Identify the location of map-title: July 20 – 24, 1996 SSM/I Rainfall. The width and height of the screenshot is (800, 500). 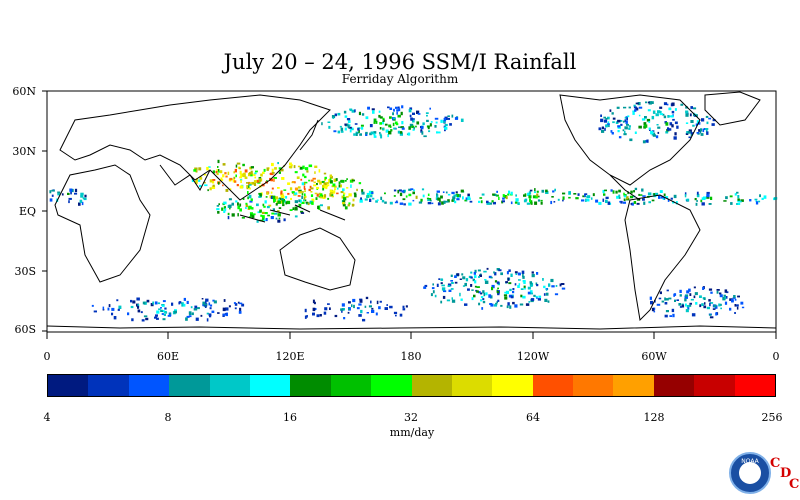
(400, 62).